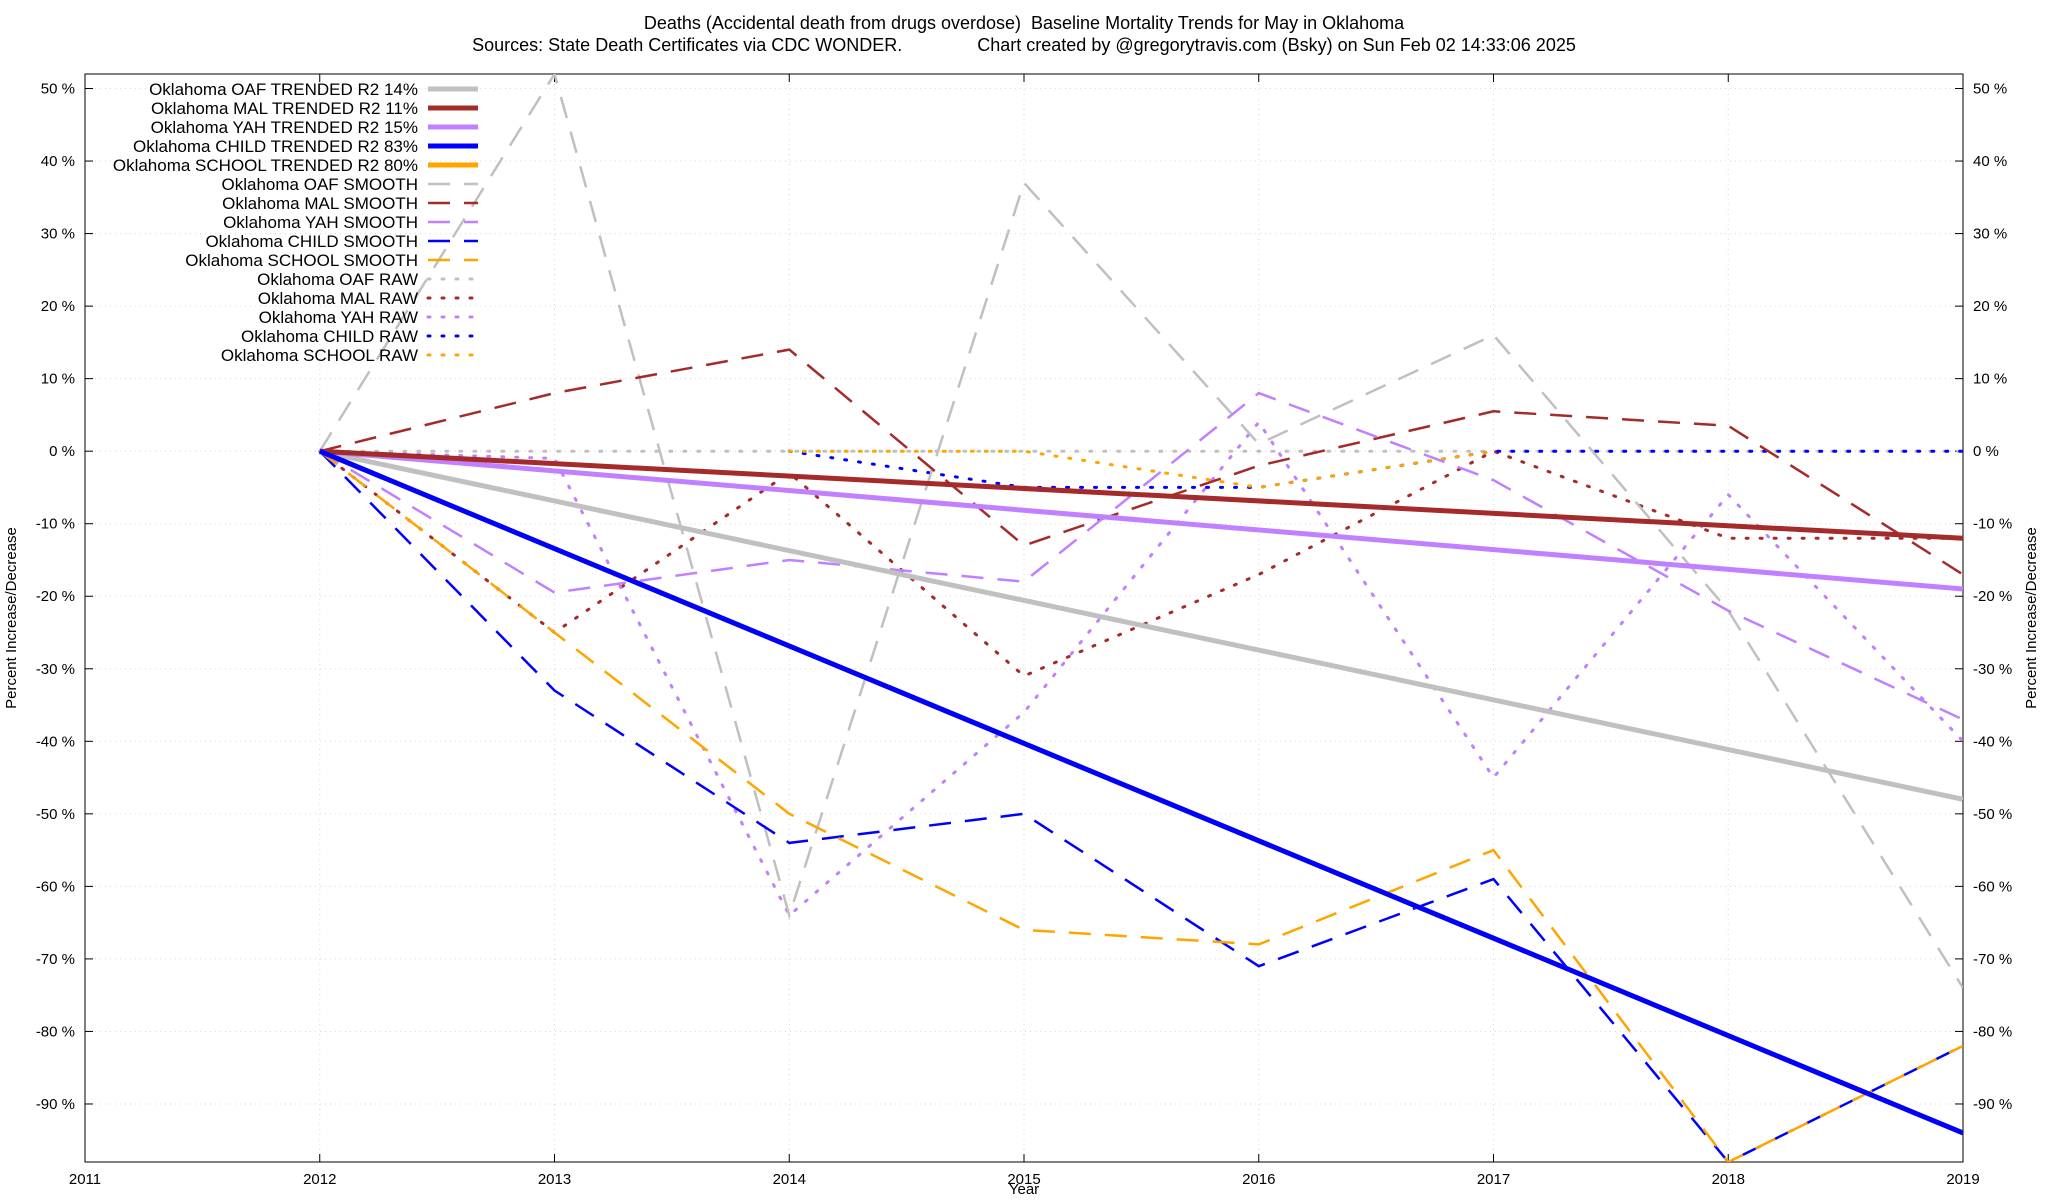 Image resolution: width=2048 pixels, height=1200 pixels. I want to click on x-tick-label: 2018, so click(1728, 1179).